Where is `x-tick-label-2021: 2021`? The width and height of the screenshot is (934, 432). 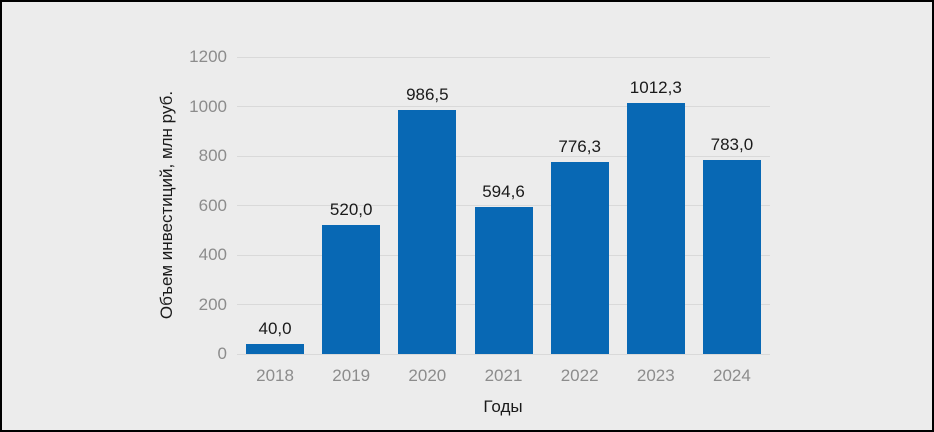 x-tick-label-2021: 2021 is located at coordinates (503, 375).